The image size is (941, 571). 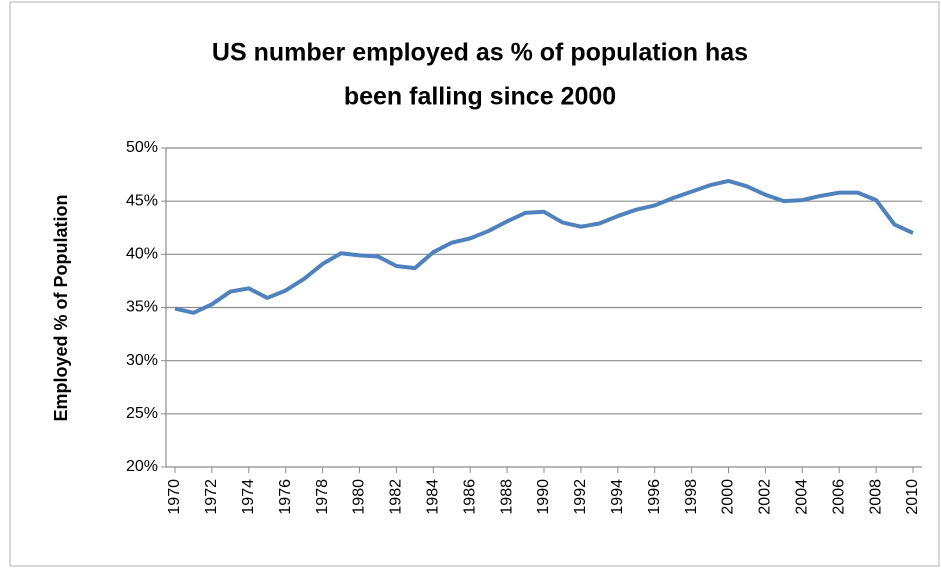 I want to click on x-tick-label: 1996, so click(x=654, y=497).